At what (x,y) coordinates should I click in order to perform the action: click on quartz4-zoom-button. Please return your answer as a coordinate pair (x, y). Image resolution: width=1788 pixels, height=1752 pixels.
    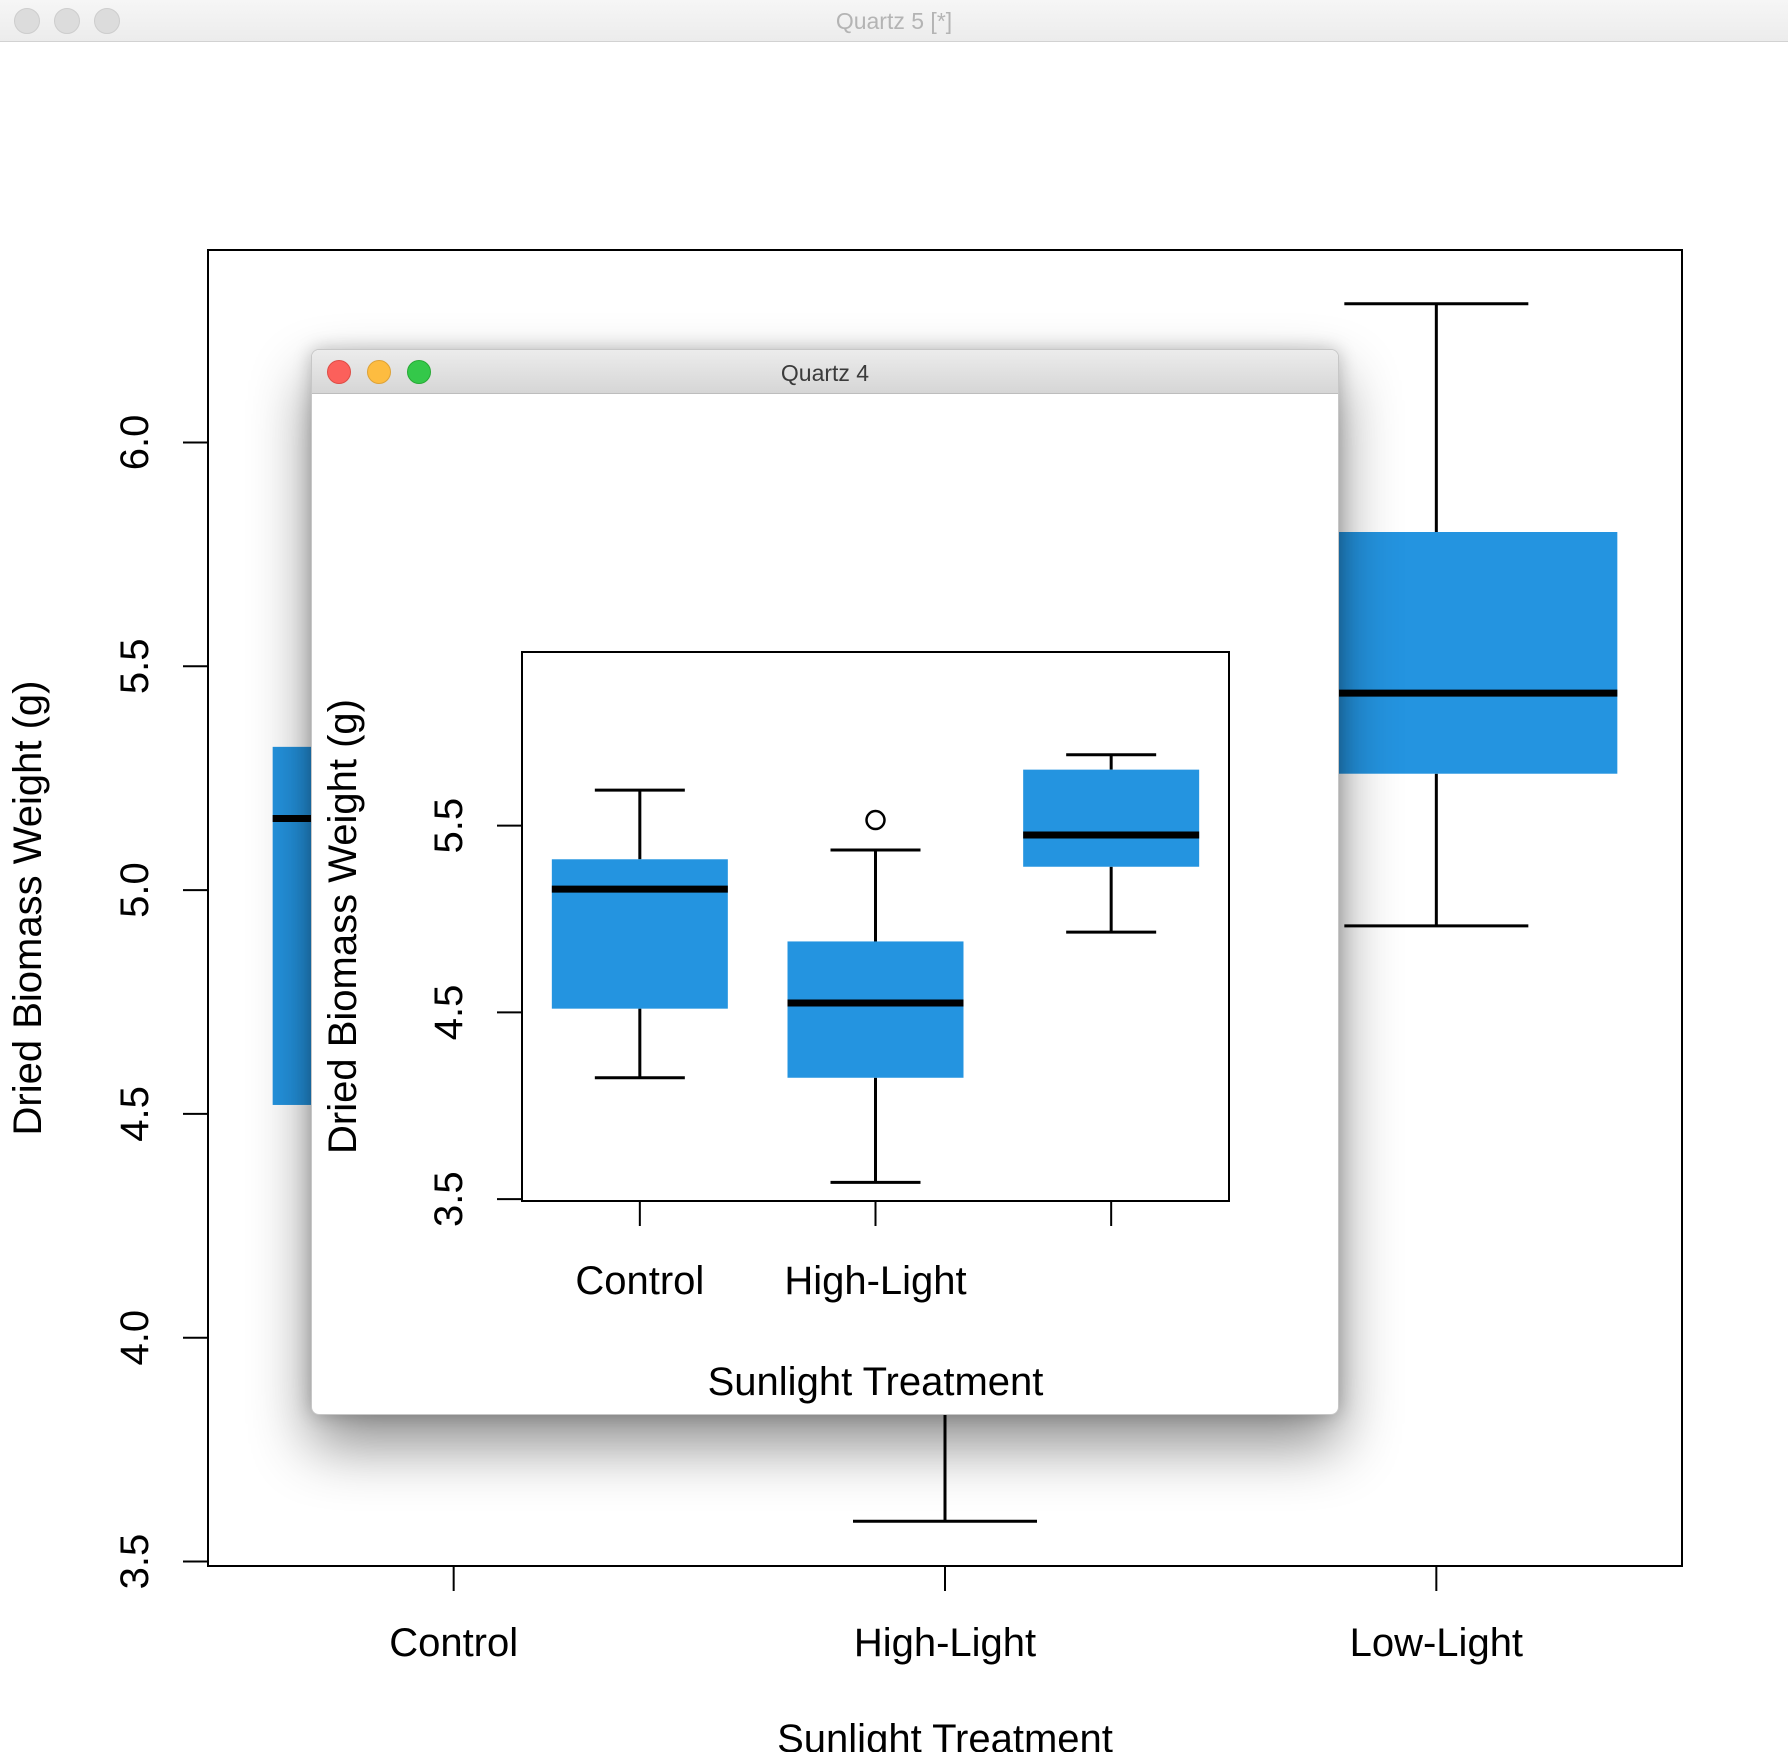
    Looking at the image, I should click on (419, 372).